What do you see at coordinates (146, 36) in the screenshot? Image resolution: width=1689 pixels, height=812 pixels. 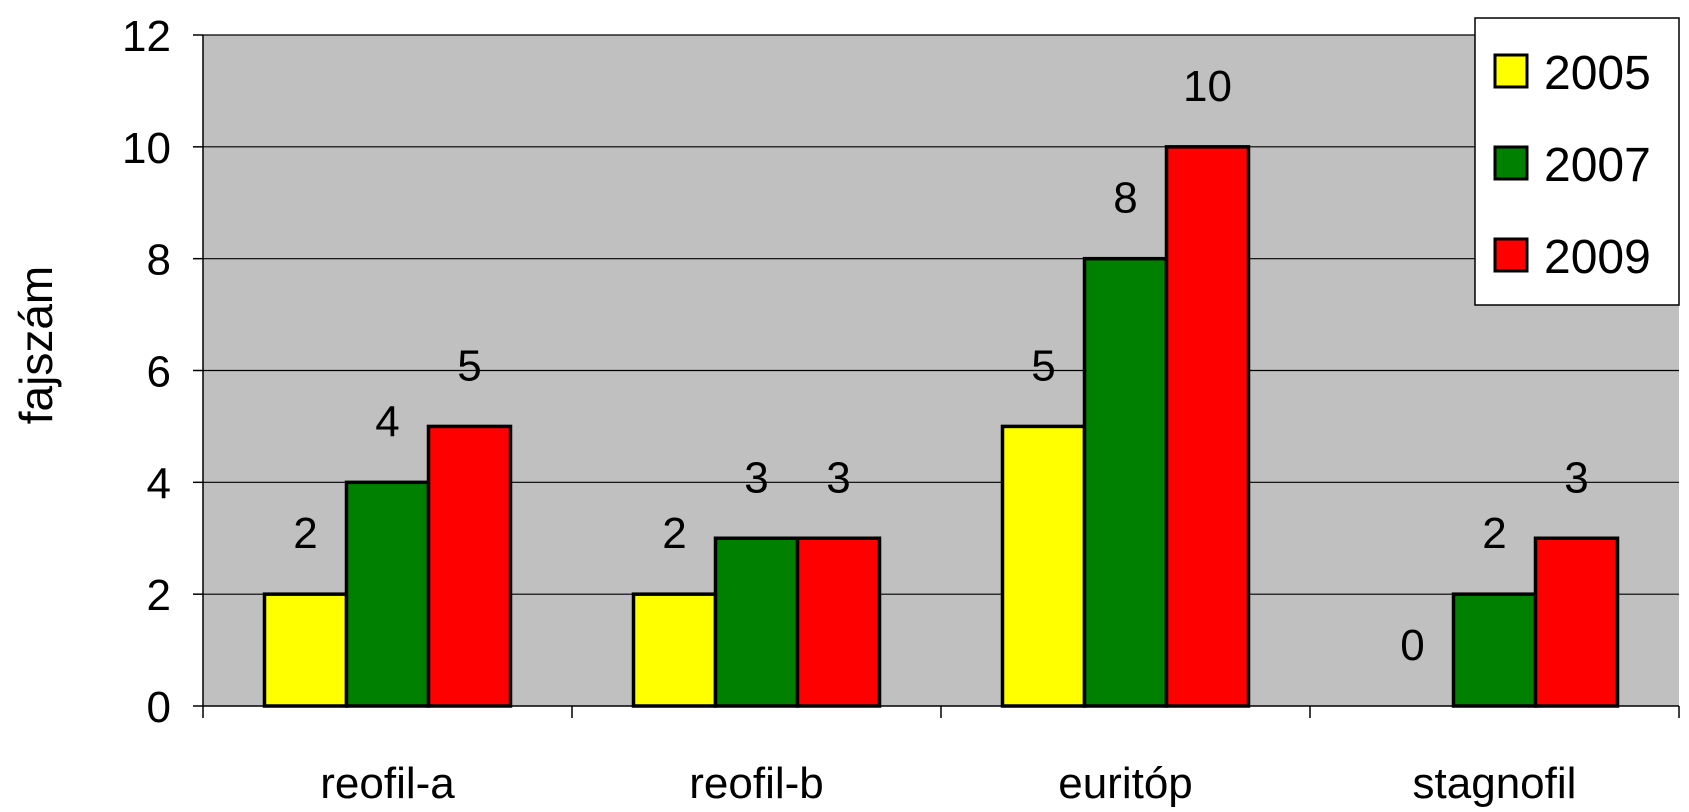 I see `y-tick-label: 12` at bounding box center [146, 36].